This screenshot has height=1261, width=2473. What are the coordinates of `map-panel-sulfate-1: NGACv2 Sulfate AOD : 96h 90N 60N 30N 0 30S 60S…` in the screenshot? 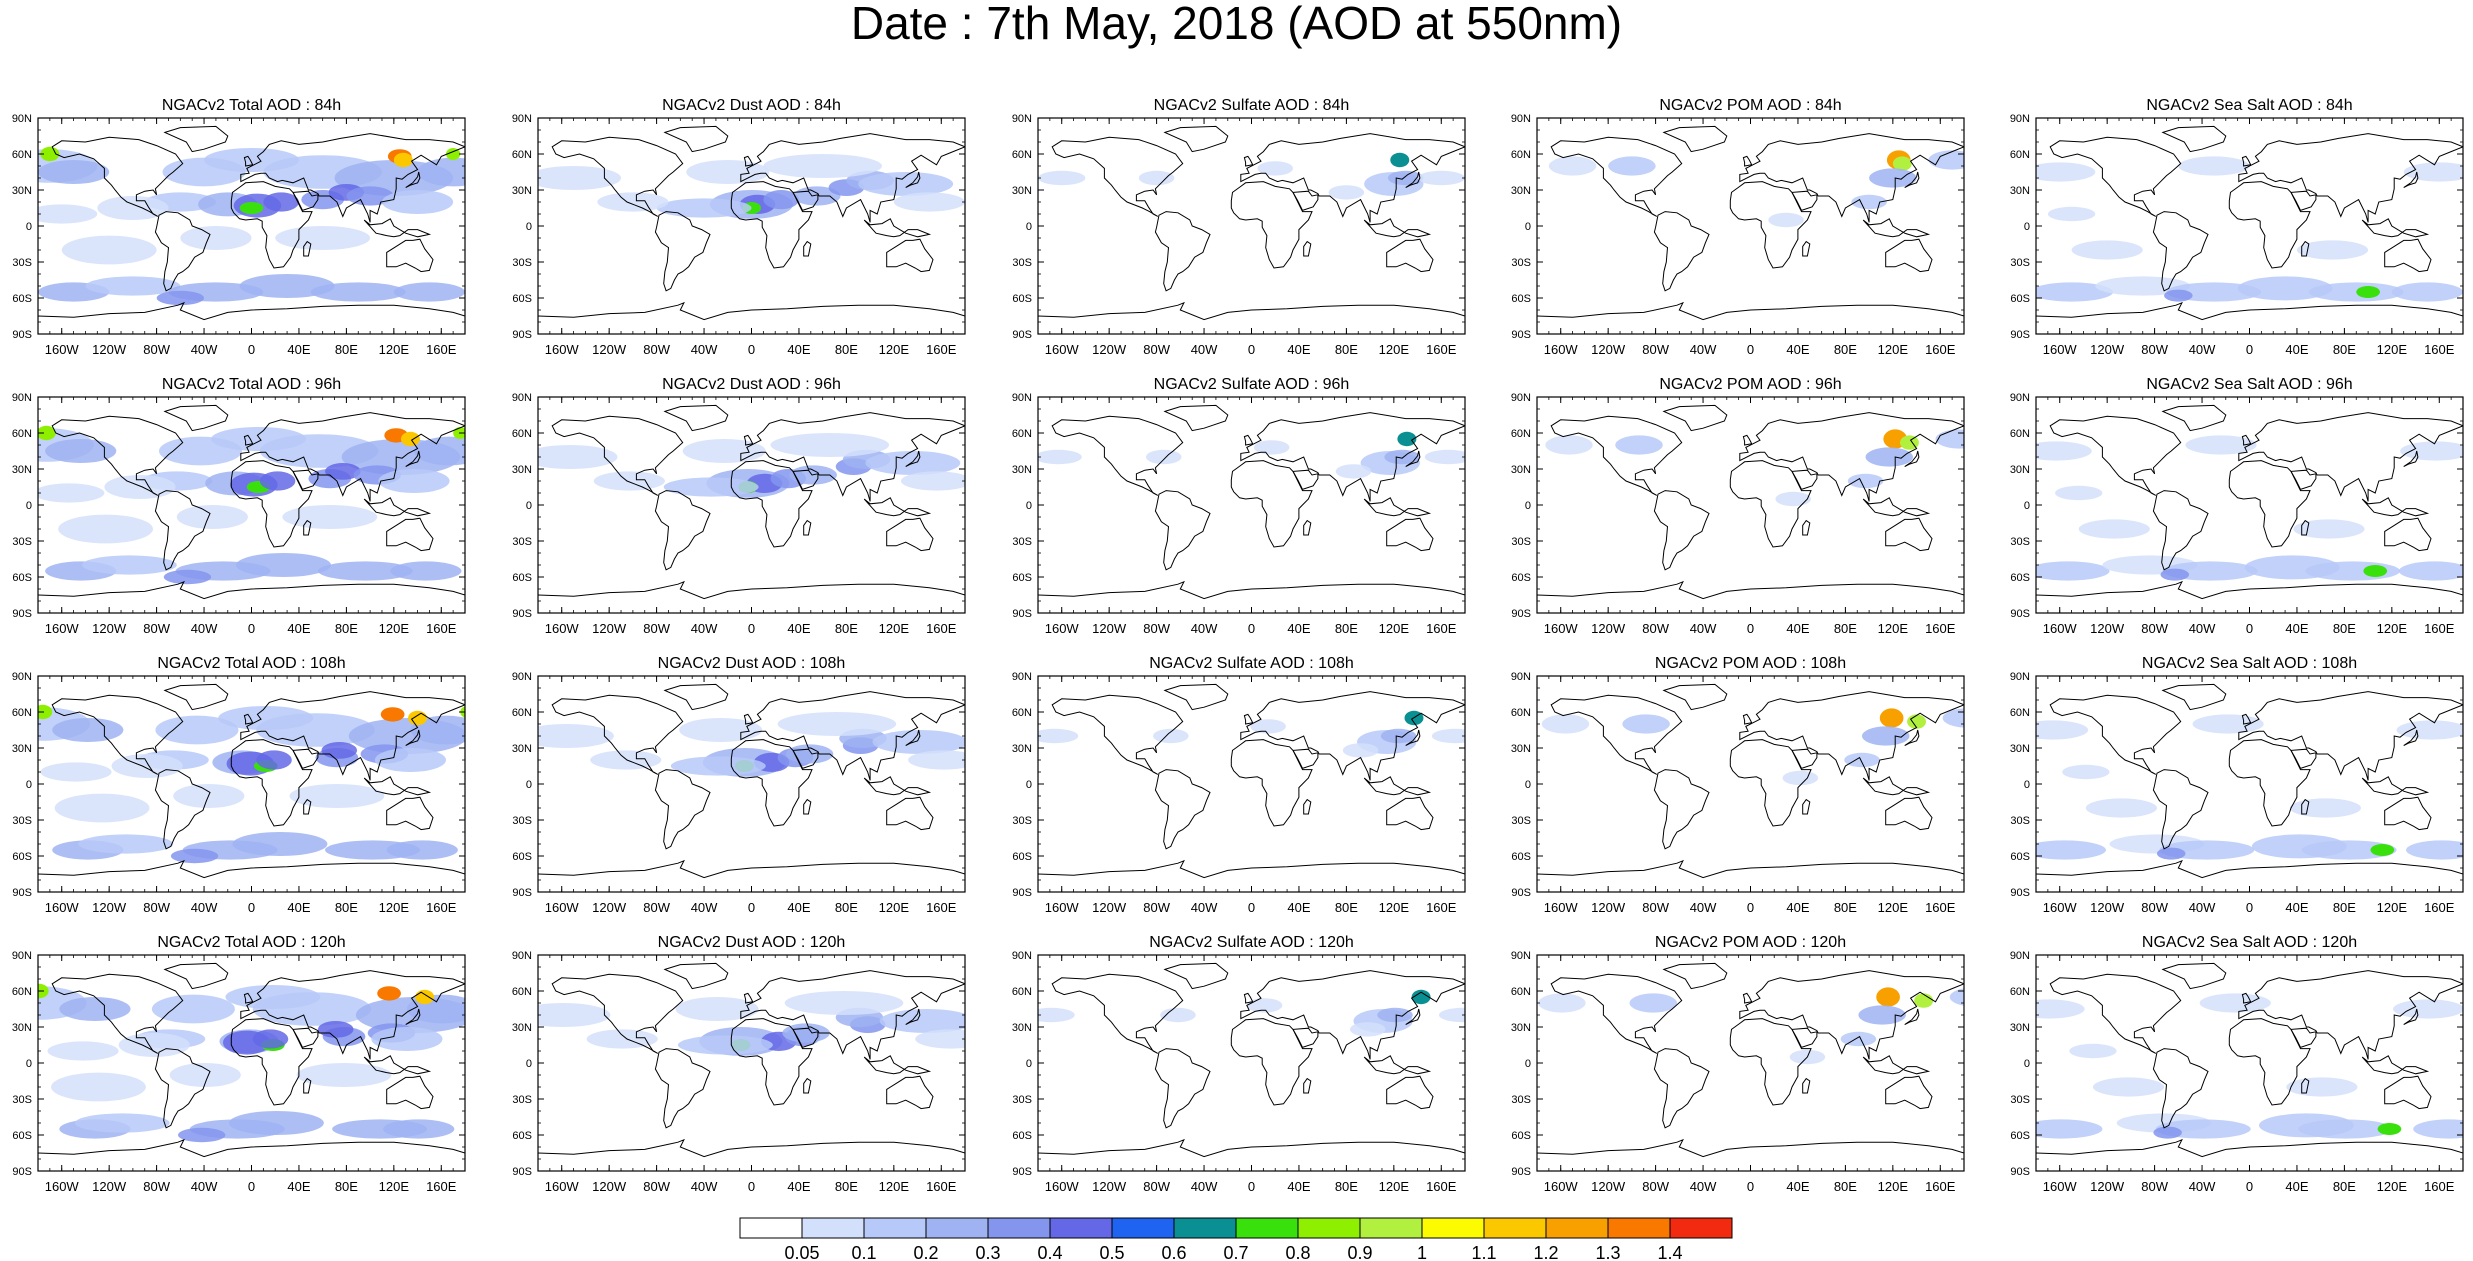 It's located at (1239, 506).